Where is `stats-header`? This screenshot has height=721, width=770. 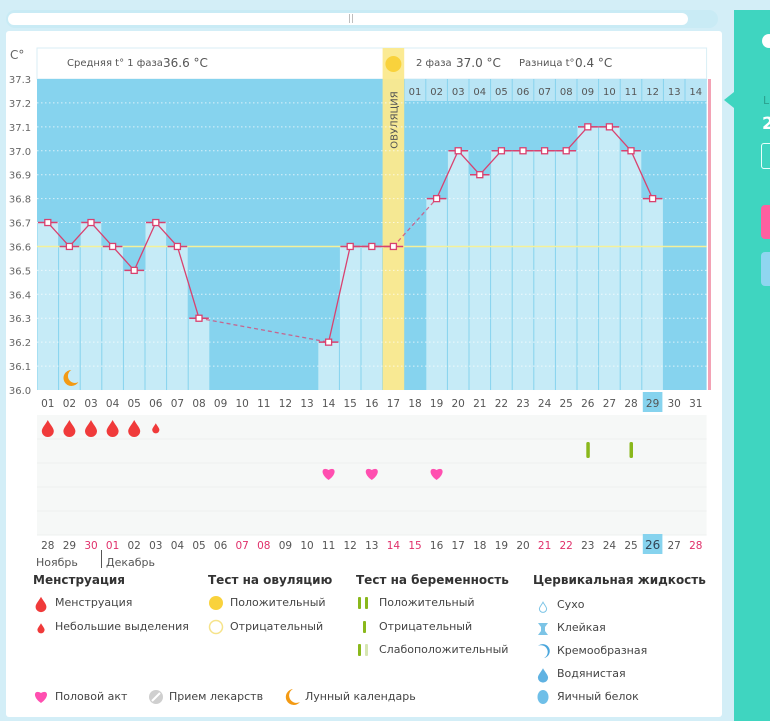
stats-header is located at coordinates (372, 63).